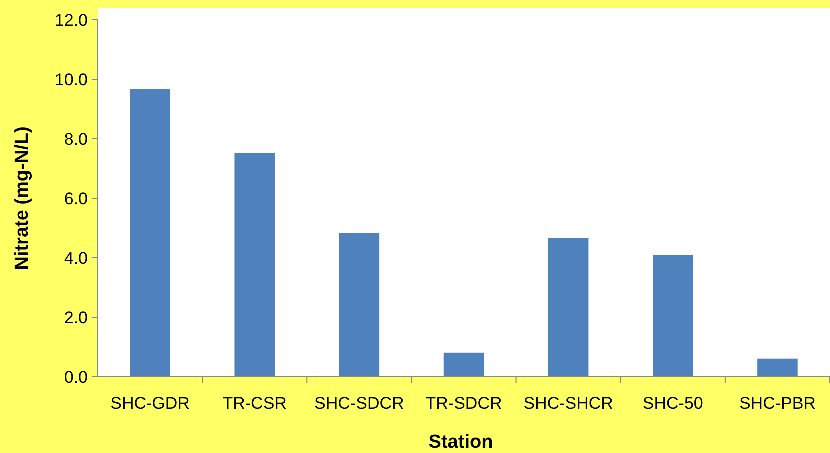 Image resolution: width=830 pixels, height=453 pixels. Describe the element at coordinates (461, 442) in the screenshot. I see `x-axis-title: Station` at that location.